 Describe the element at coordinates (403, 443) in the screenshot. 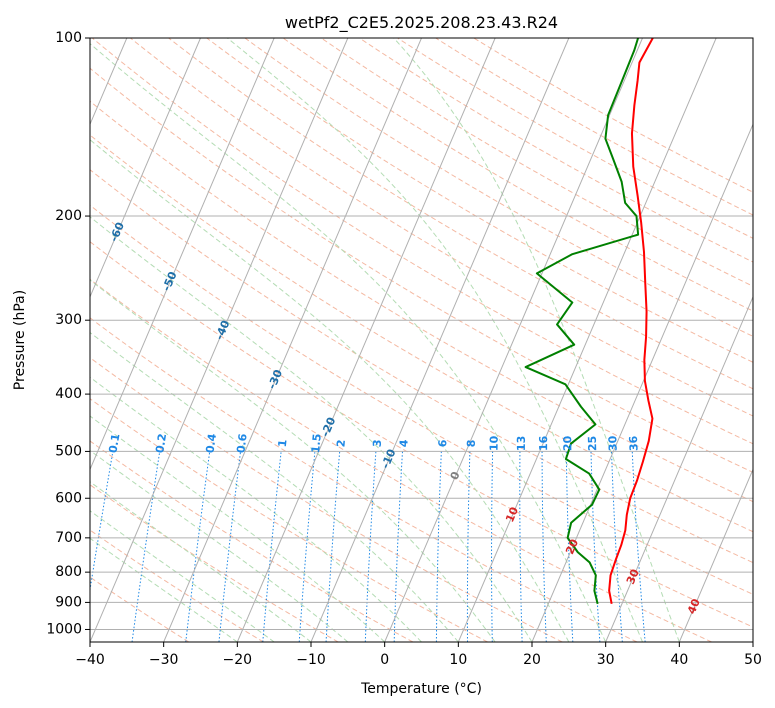

I see `mixing-ratio-label: 4` at that location.